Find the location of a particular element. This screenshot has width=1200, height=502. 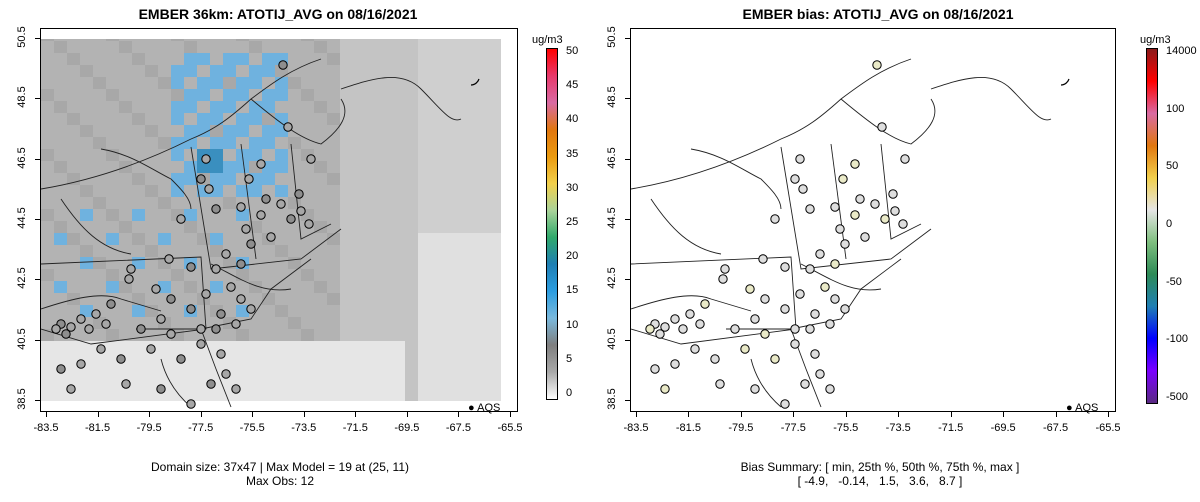

right-legend: ● AQS is located at coordinates (1082, 408).